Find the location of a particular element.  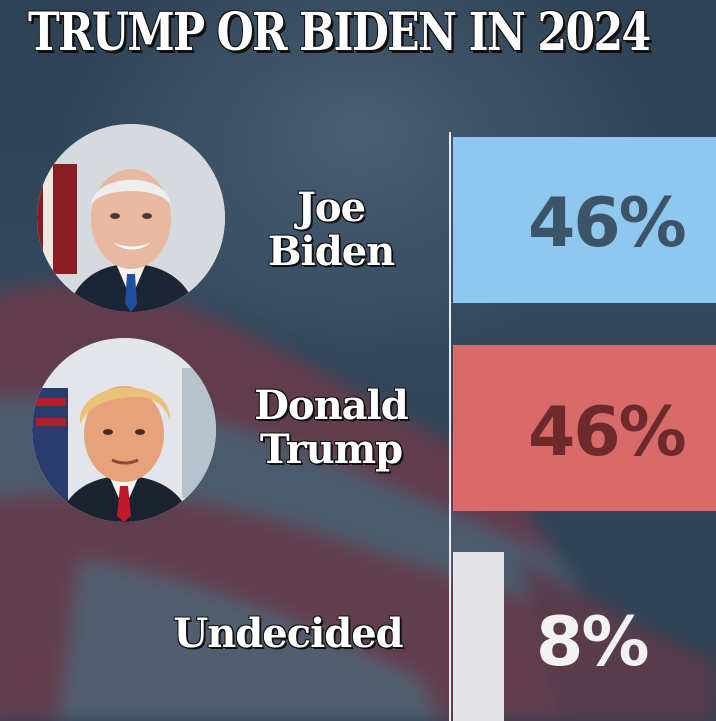

bar-undecided is located at coordinates (478, 636).